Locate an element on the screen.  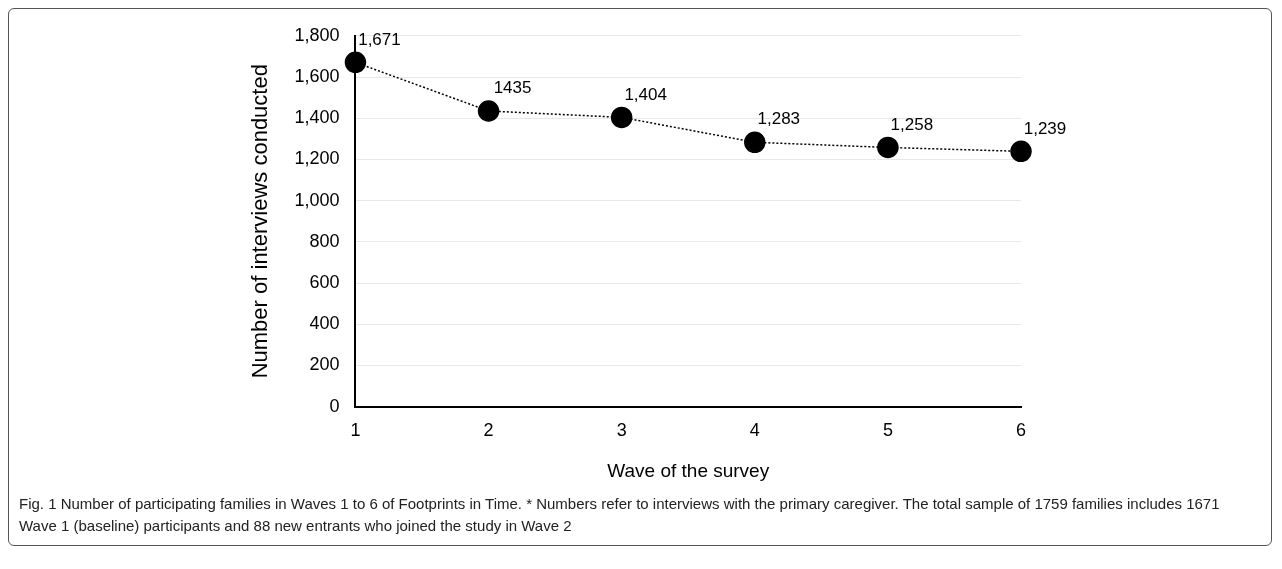
x-tick-label: 1 is located at coordinates (355, 430).